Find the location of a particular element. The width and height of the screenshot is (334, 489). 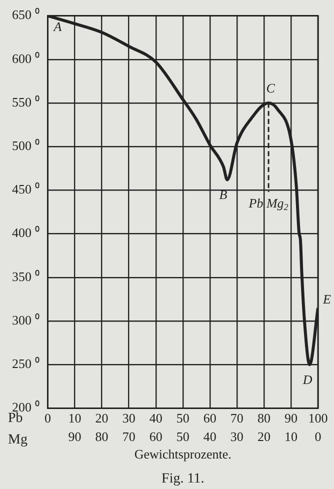

caption: Fig. 11. is located at coordinates (183, 479).